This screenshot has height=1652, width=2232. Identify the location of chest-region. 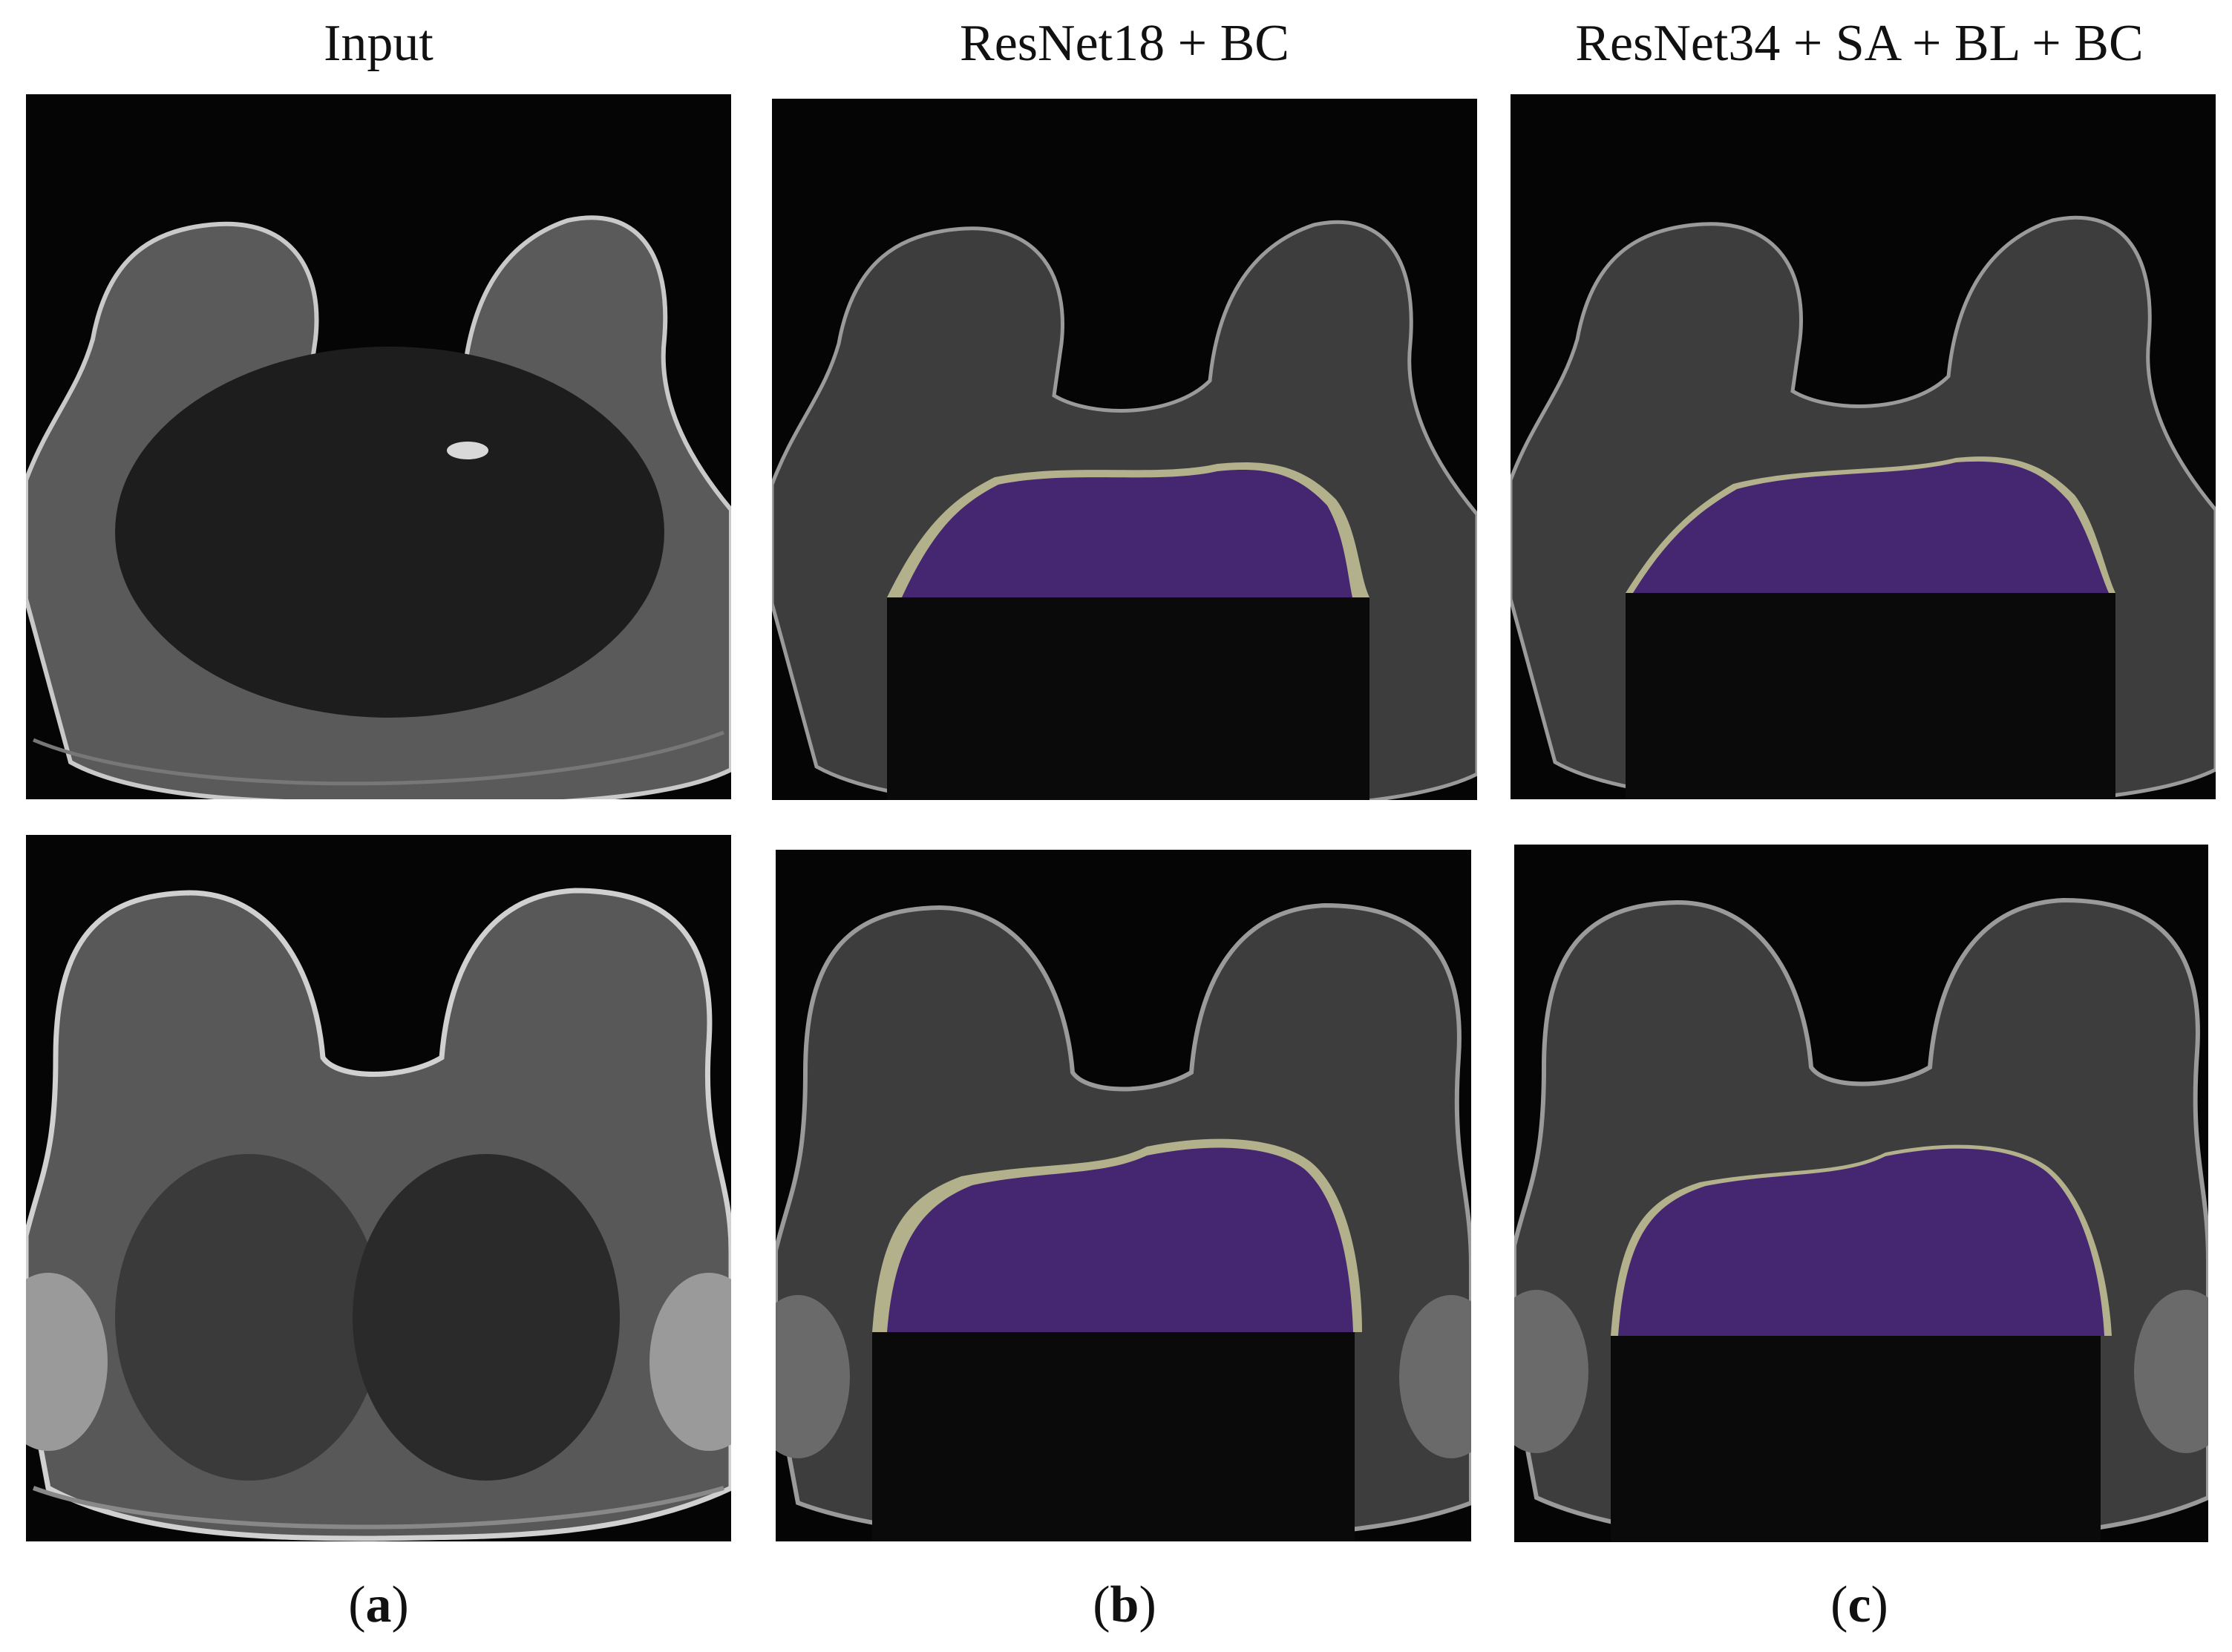
(389, 532).